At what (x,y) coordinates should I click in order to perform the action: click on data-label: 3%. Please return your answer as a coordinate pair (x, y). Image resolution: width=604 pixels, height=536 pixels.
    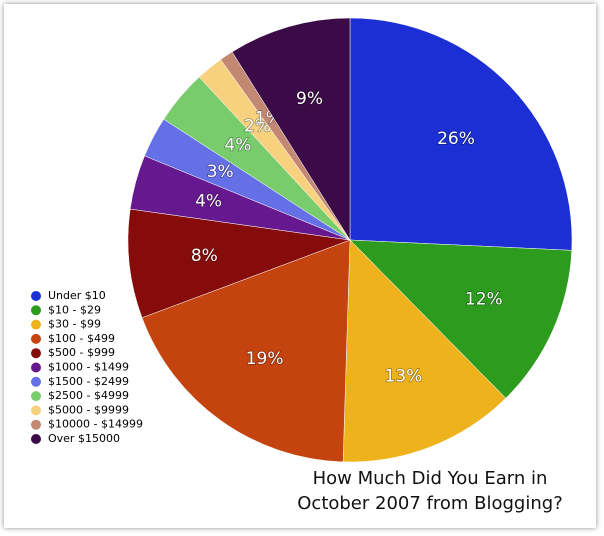
    Looking at the image, I should click on (220, 172).